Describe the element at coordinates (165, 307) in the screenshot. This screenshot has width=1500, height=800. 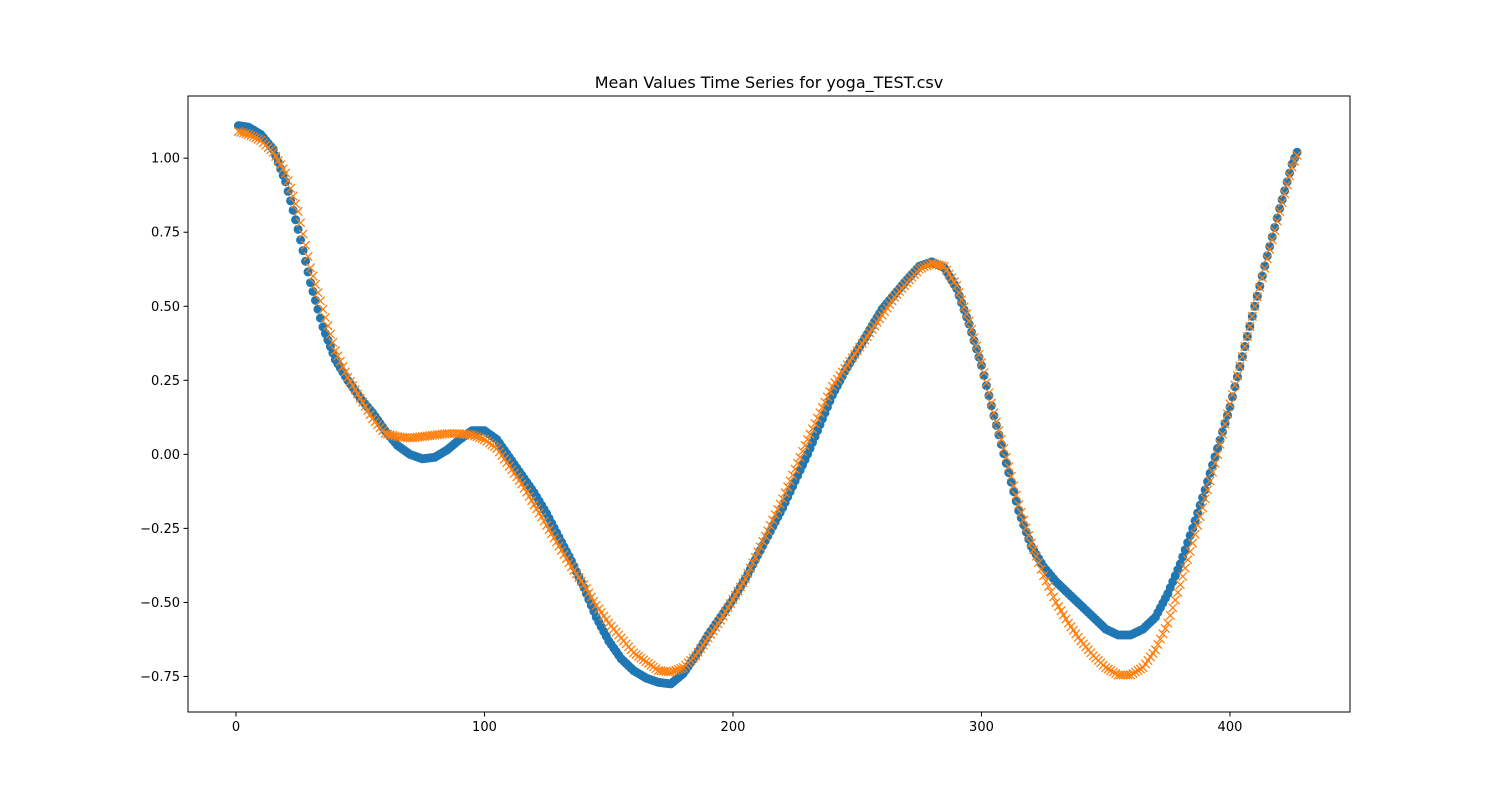
I see `y-tick-label: 0.50` at that location.